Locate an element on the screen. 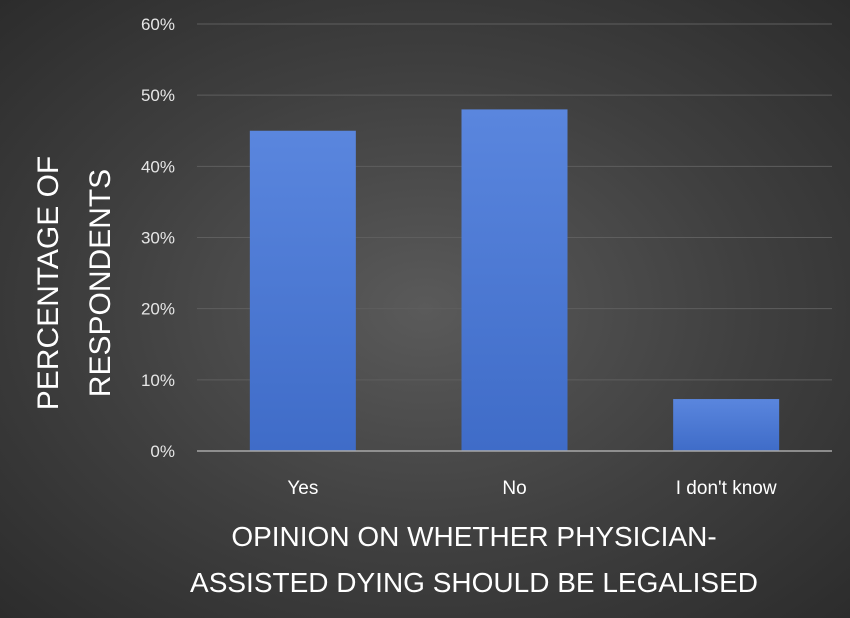  y-axis-title-2: RESPONDENTS is located at coordinates (100, 283).